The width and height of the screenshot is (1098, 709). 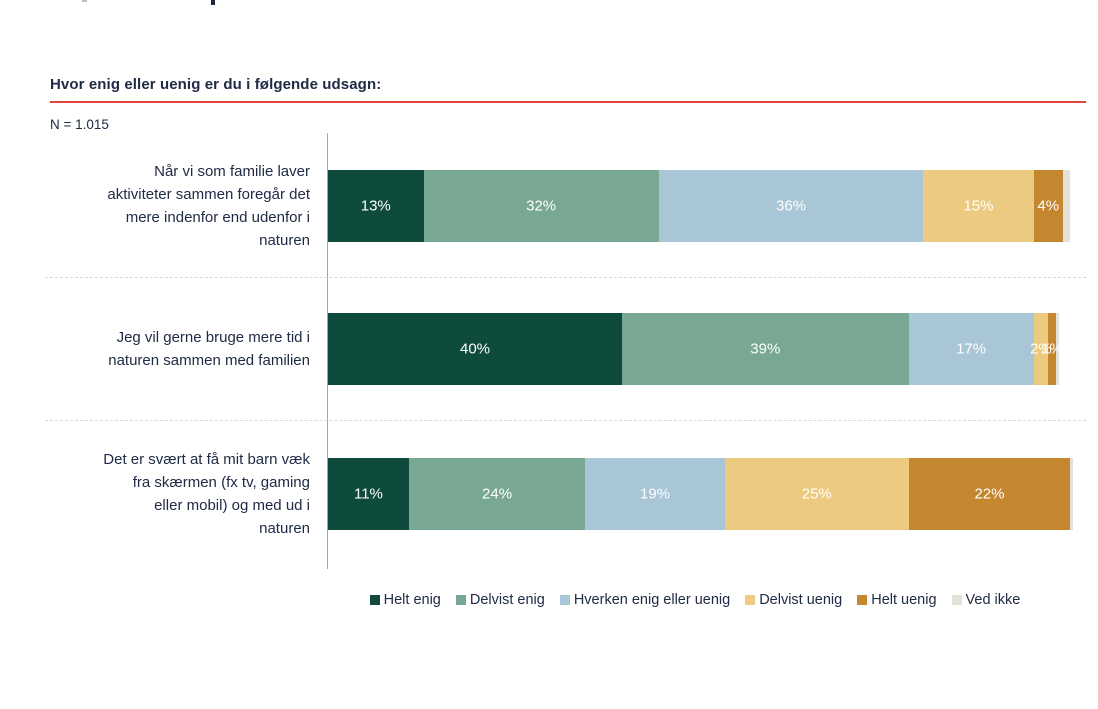 What do you see at coordinates (79, 124) in the screenshot?
I see `sample-size-label: N = 1.015` at bounding box center [79, 124].